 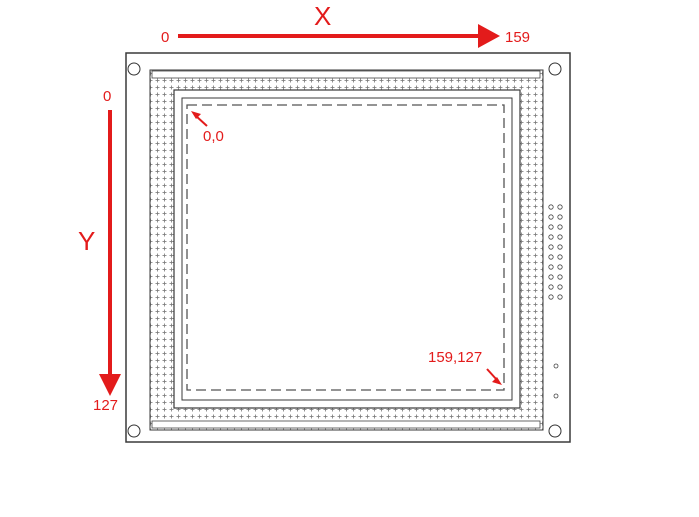 What do you see at coordinates (165, 37) in the screenshot?
I see `x-axis-start-label: 0` at bounding box center [165, 37].